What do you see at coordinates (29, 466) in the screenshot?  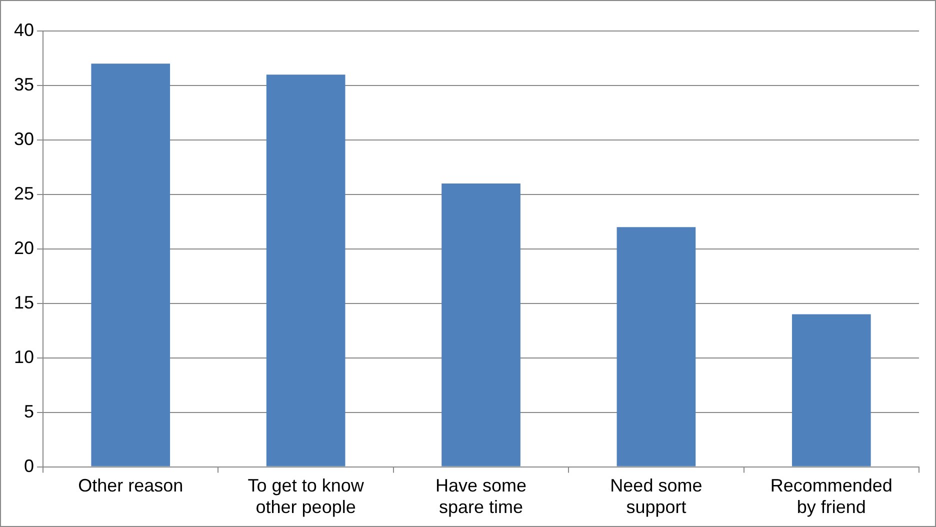 I see `y-tick-label: 0` at bounding box center [29, 466].